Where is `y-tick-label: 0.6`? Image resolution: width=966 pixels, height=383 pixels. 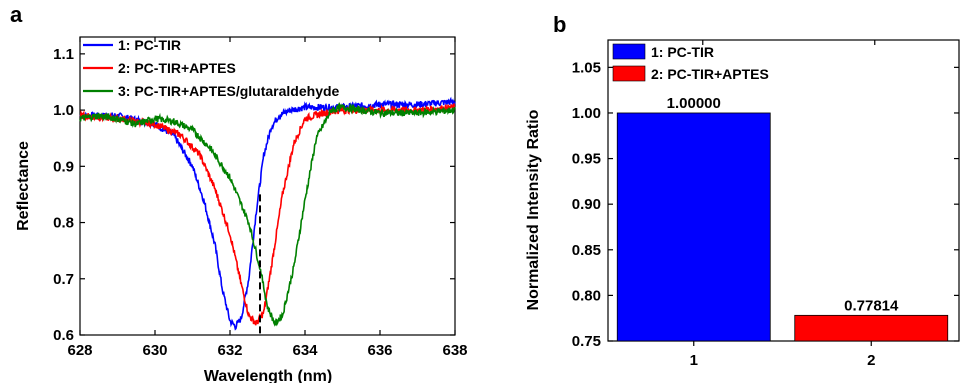
y-tick-label: 0.6 is located at coordinates (63, 335).